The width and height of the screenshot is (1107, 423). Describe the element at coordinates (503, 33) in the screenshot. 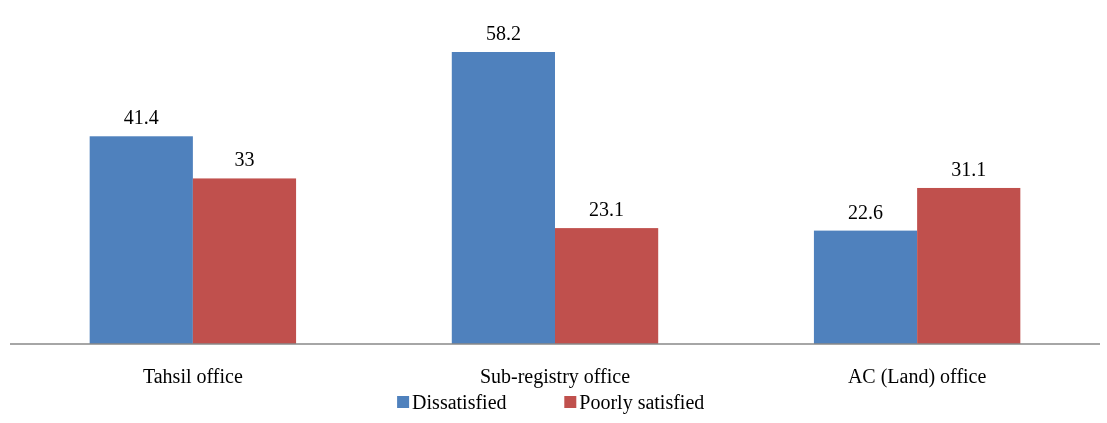

I see `data-label: 58.2` at that location.